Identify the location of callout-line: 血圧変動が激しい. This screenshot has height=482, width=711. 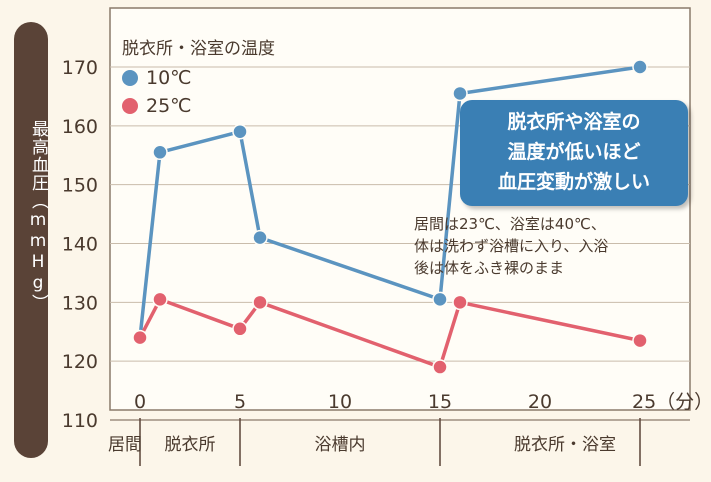
(573, 182).